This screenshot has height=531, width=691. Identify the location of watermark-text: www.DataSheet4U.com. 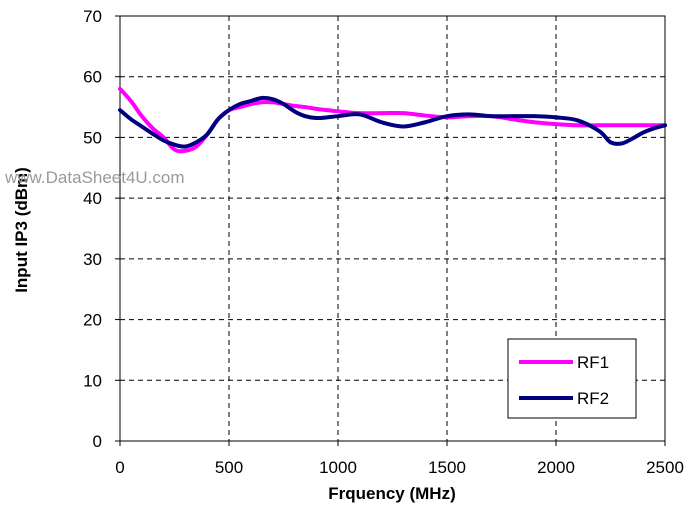
(94, 177).